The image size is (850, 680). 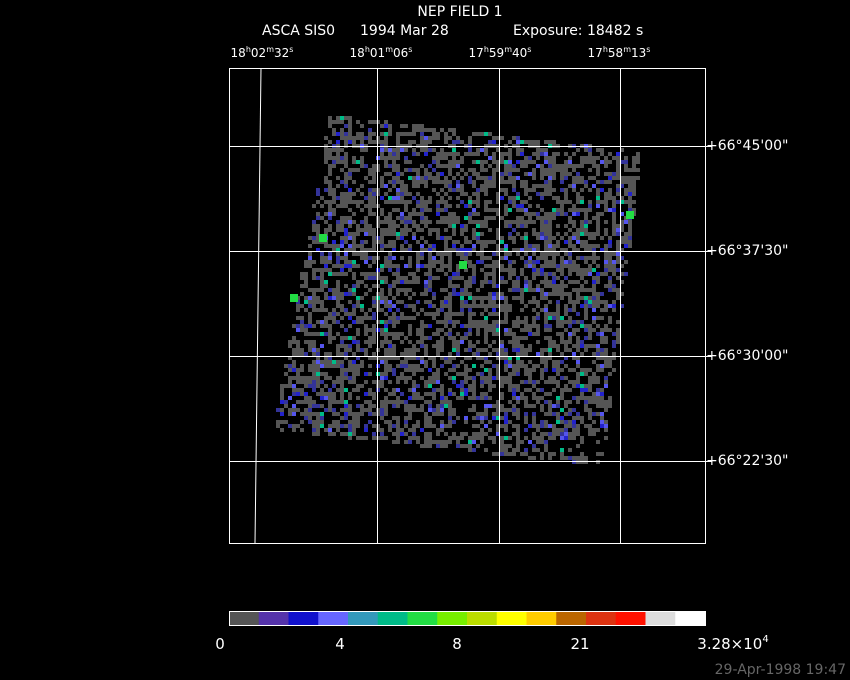 I want to click on title: NEP FIELD 1, so click(x=459, y=12).